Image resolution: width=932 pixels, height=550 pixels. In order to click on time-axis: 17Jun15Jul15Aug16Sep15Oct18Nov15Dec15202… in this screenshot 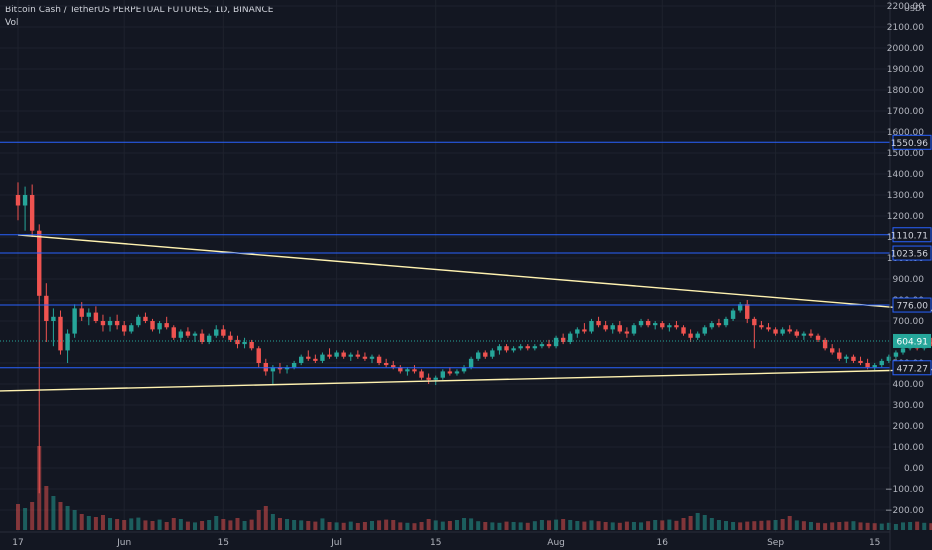, I will do `click(445, 539)`.